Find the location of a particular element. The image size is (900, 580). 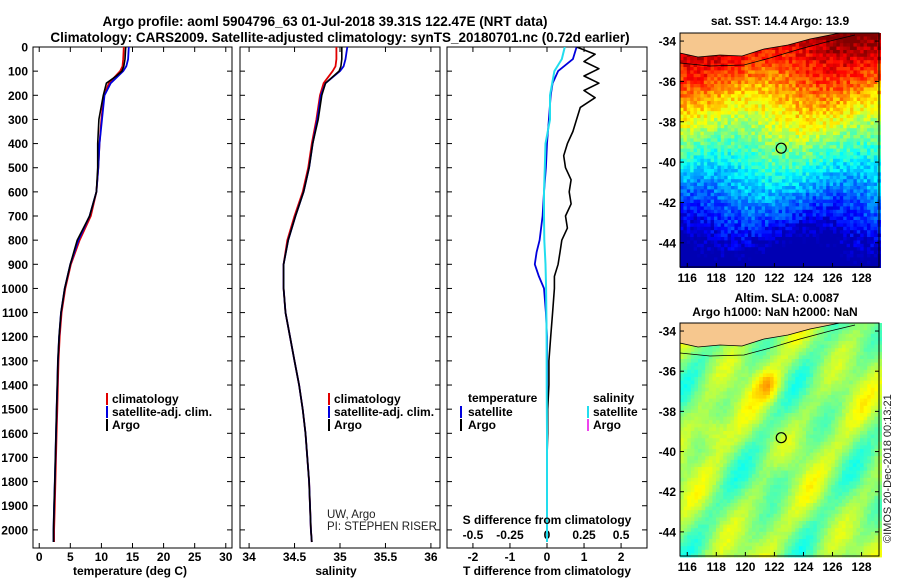

x-tick-label: 34 is located at coordinates (249, 557).